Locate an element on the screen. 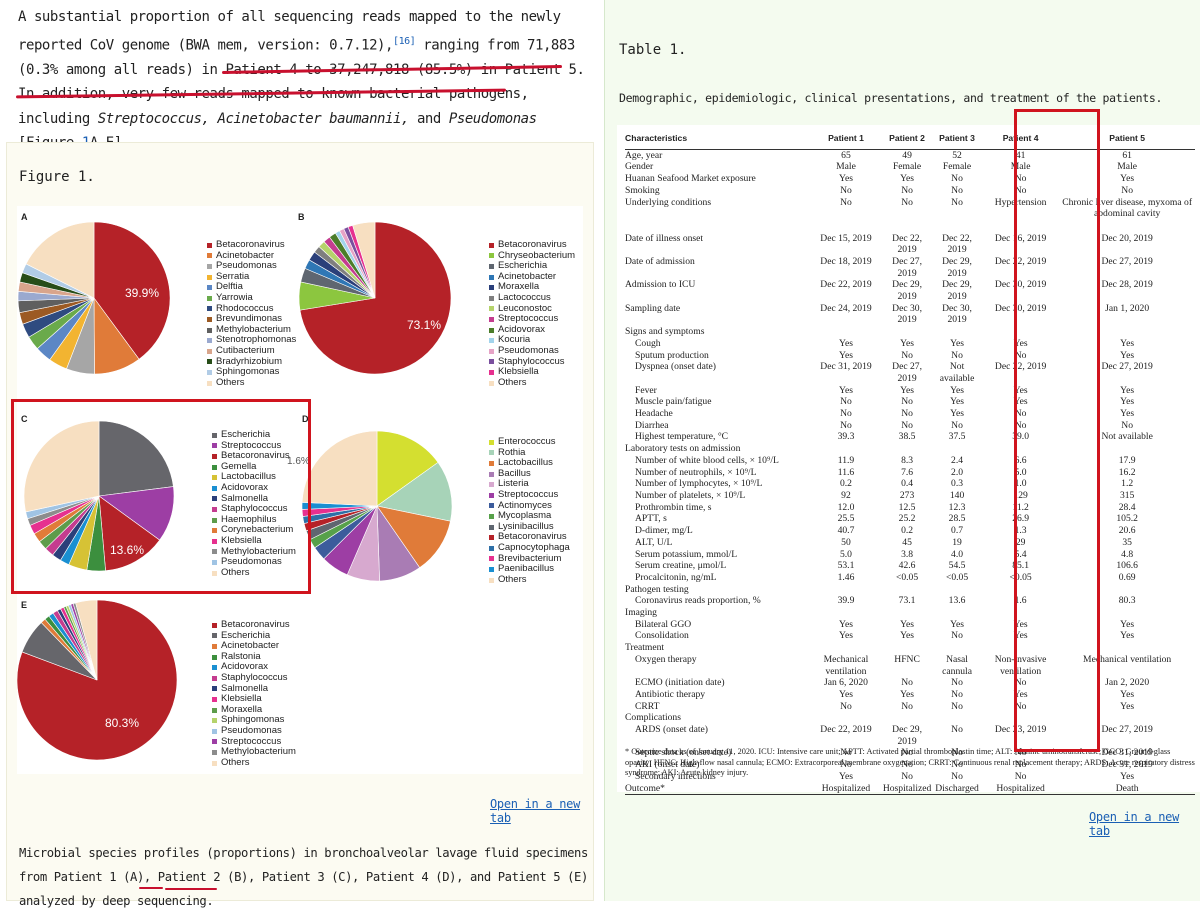 This screenshot has width=1200, height=913. table-cell: 8.3 is located at coordinates (907, 460).